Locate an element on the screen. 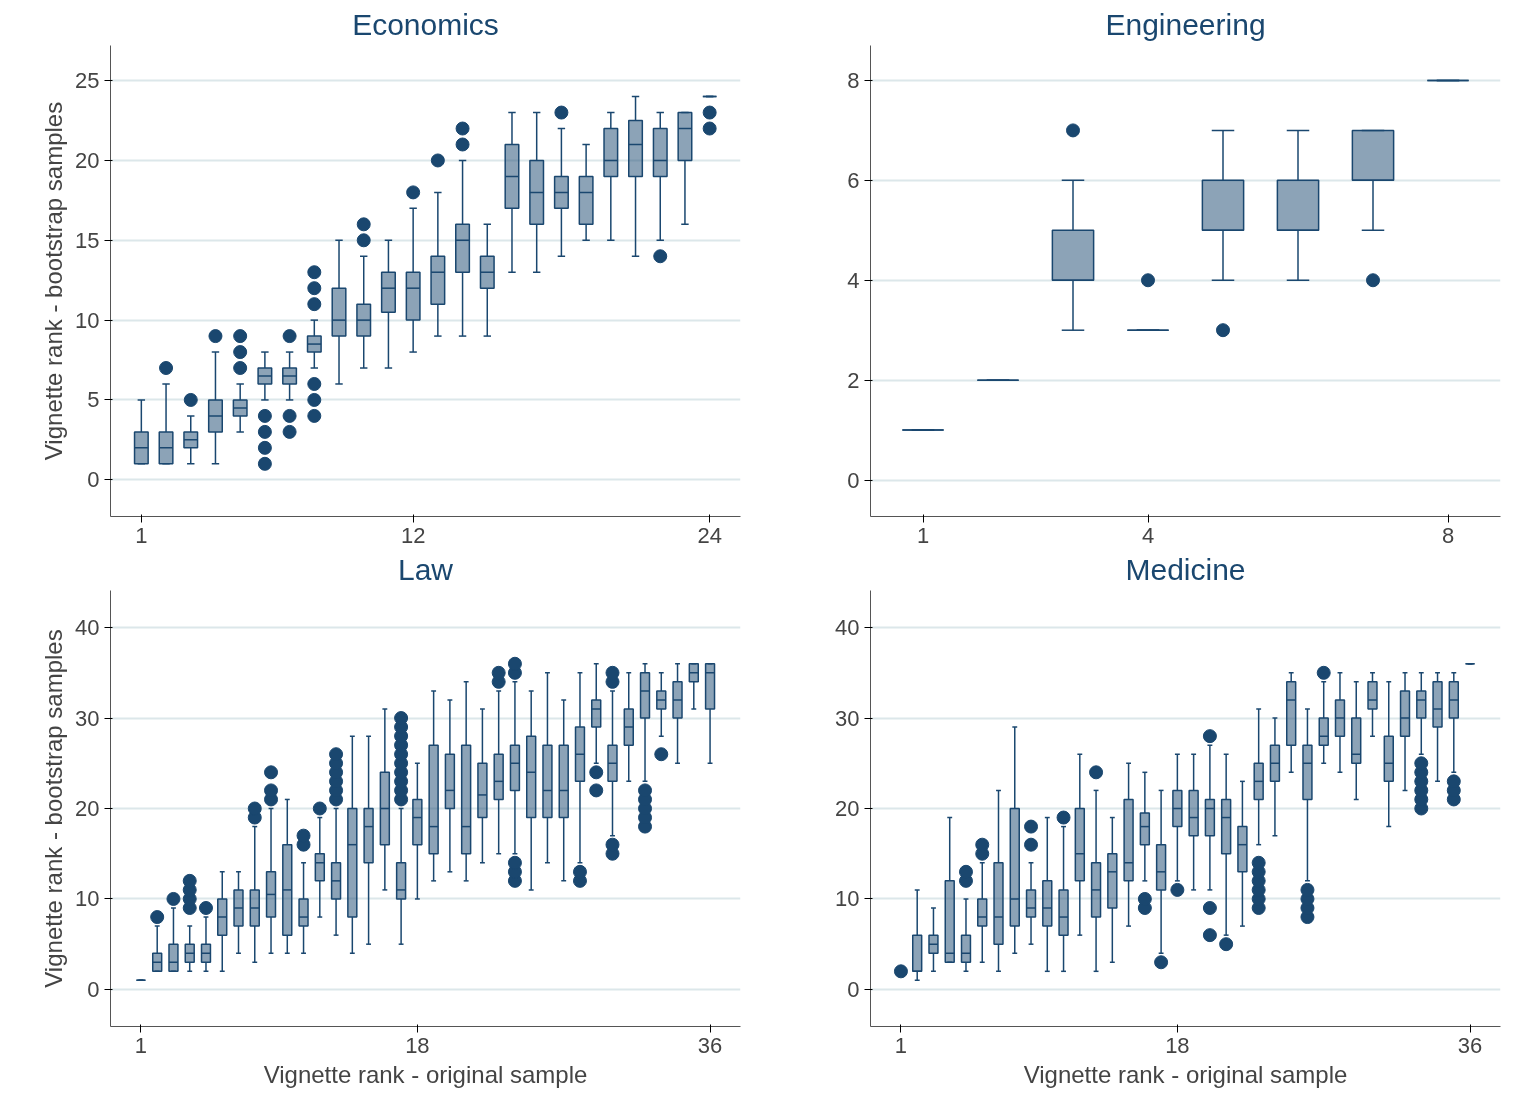 The image size is (1521, 1095). x-tick-label: 4 is located at coordinates (1148, 535).